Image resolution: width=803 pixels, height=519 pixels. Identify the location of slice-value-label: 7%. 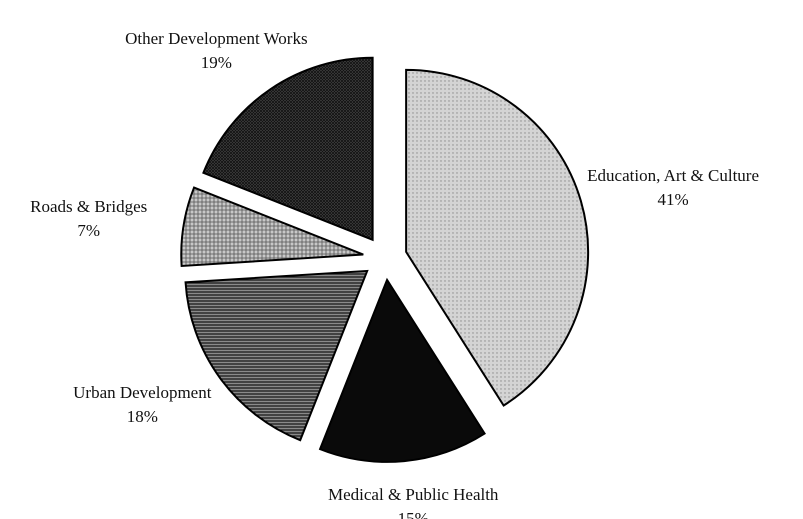
(88, 230).